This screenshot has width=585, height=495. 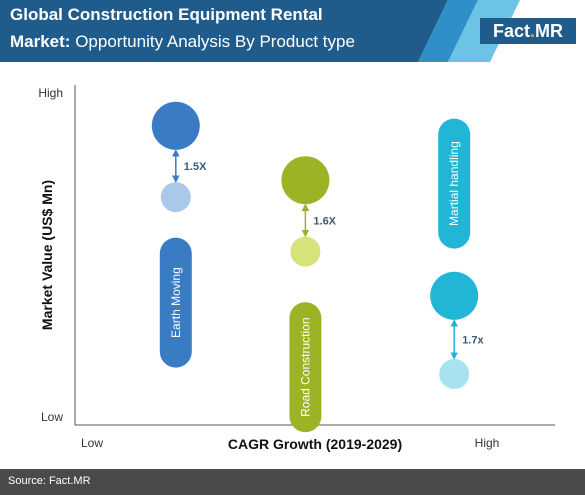 What do you see at coordinates (473, 340) in the screenshot?
I see `growth-multiplier-martial-handling: 1.7x` at bounding box center [473, 340].